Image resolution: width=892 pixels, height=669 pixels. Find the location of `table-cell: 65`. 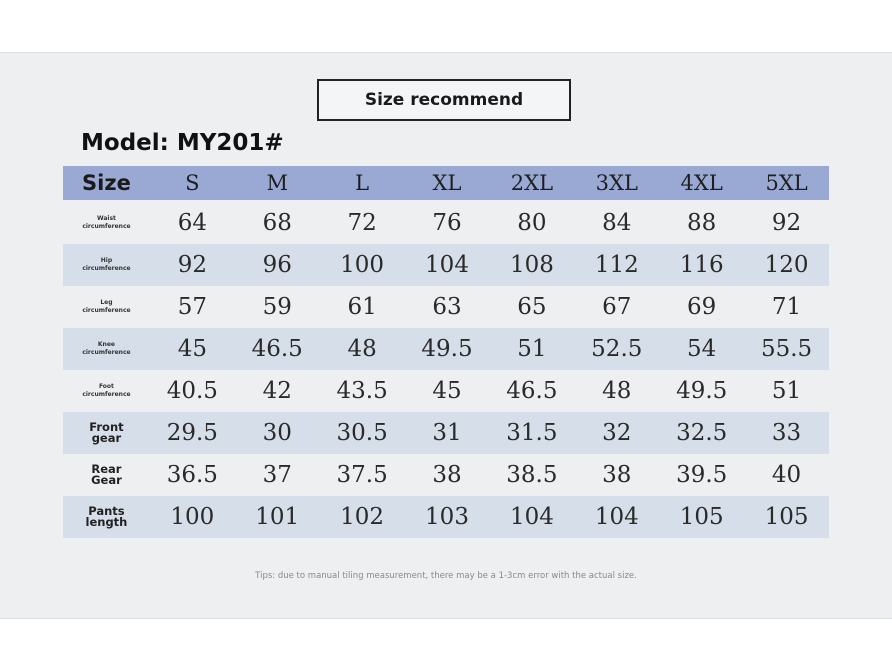

table-cell: 65 is located at coordinates (532, 307).